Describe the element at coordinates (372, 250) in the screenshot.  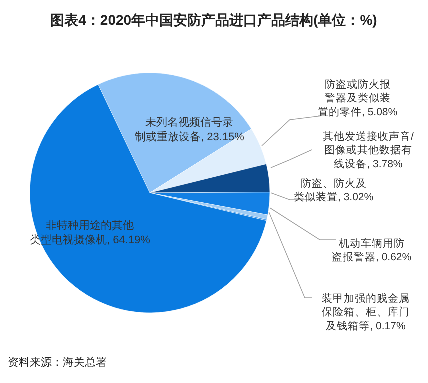
I see `slice-label: 机动车辆用防盗报警器, 0.62%` at that location.